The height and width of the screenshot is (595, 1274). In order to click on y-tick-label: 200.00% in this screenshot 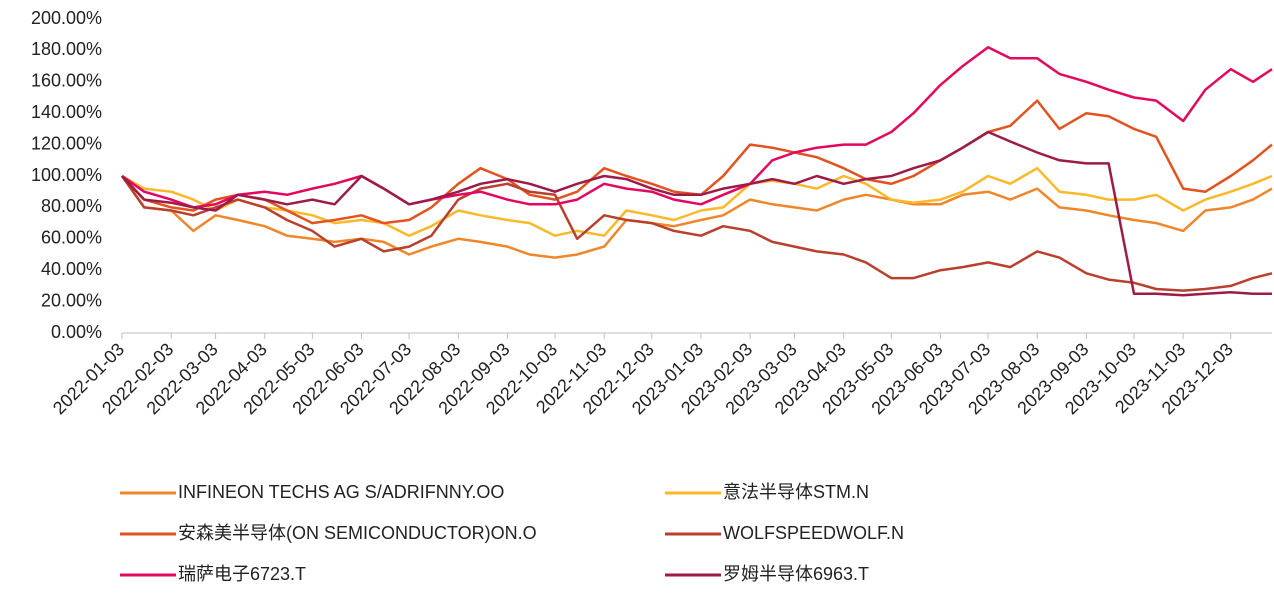, I will do `click(66, 18)`.